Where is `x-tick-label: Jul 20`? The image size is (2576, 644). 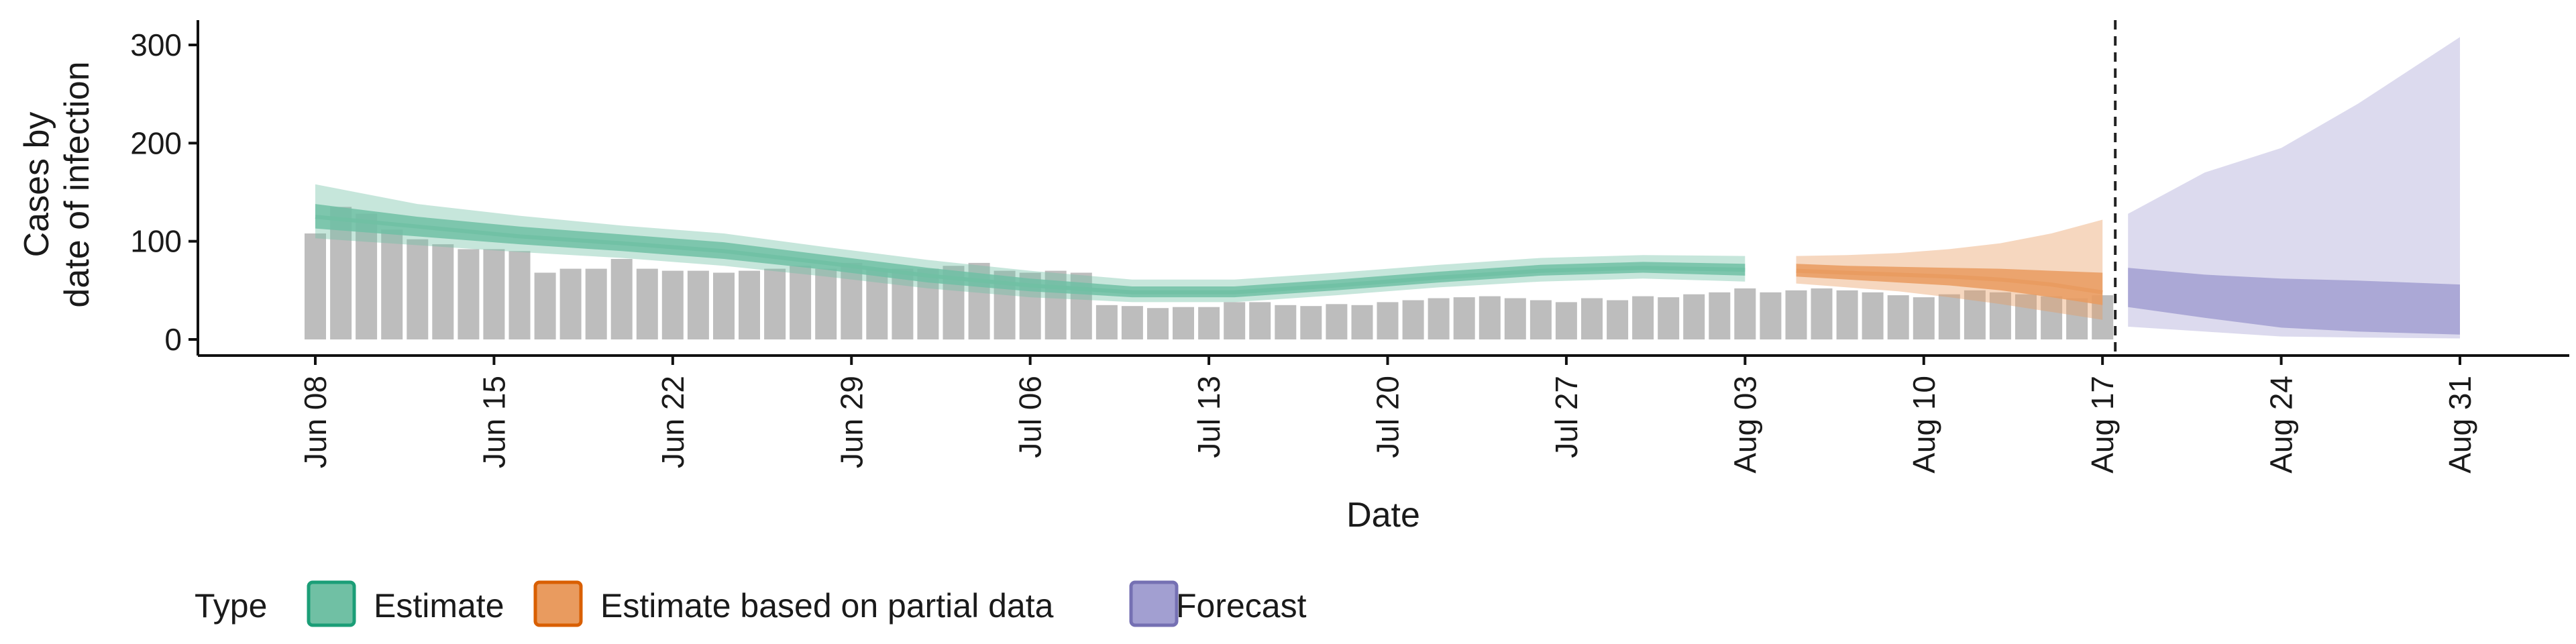 x-tick-label: Jul 20 is located at coordinates (1388, 417).